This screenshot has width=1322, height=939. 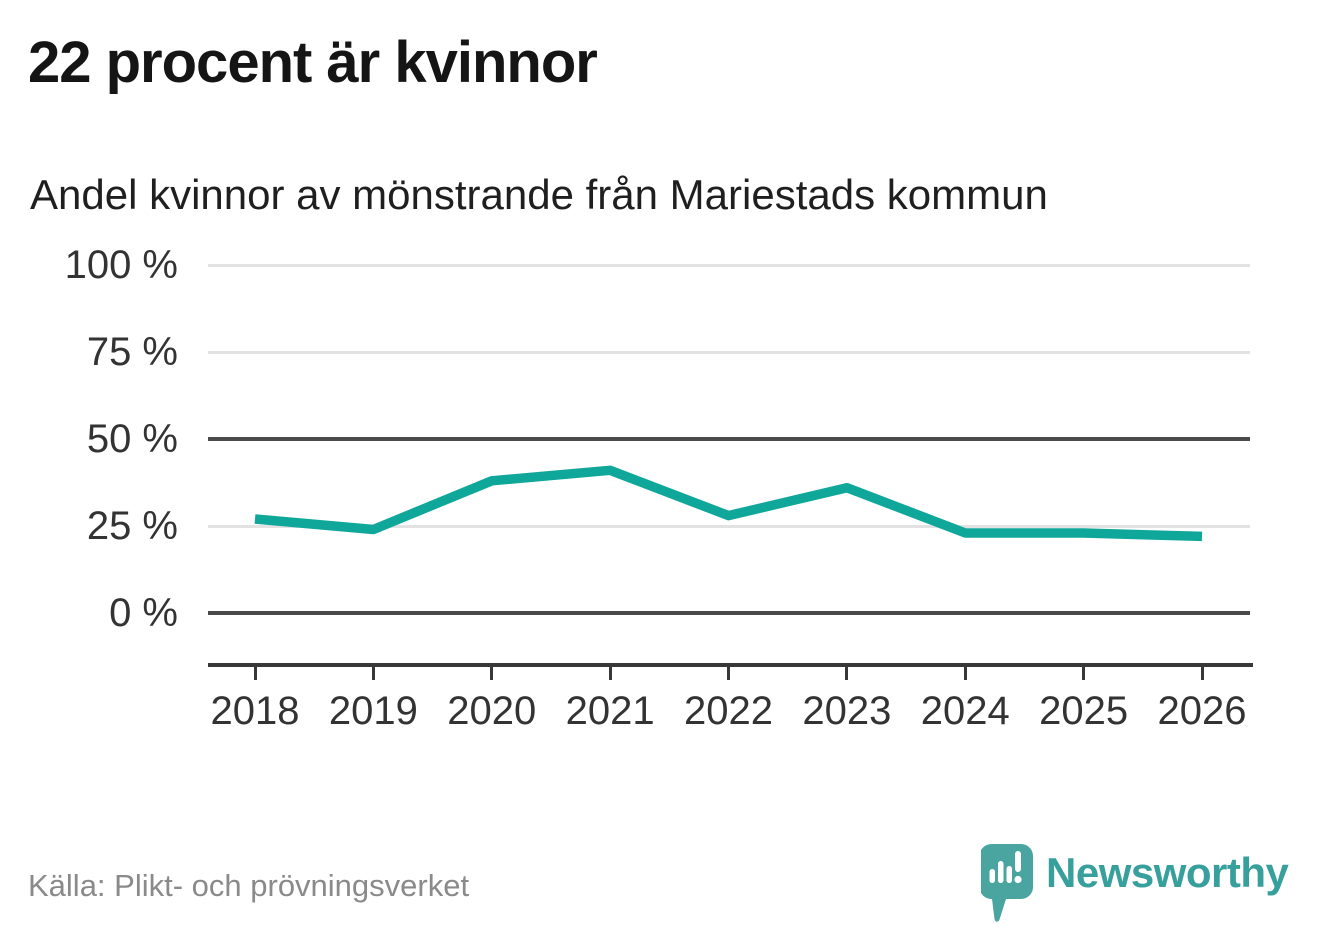 I want to click on x-tick-label-2024: 2024, so click(x=965, y=711).